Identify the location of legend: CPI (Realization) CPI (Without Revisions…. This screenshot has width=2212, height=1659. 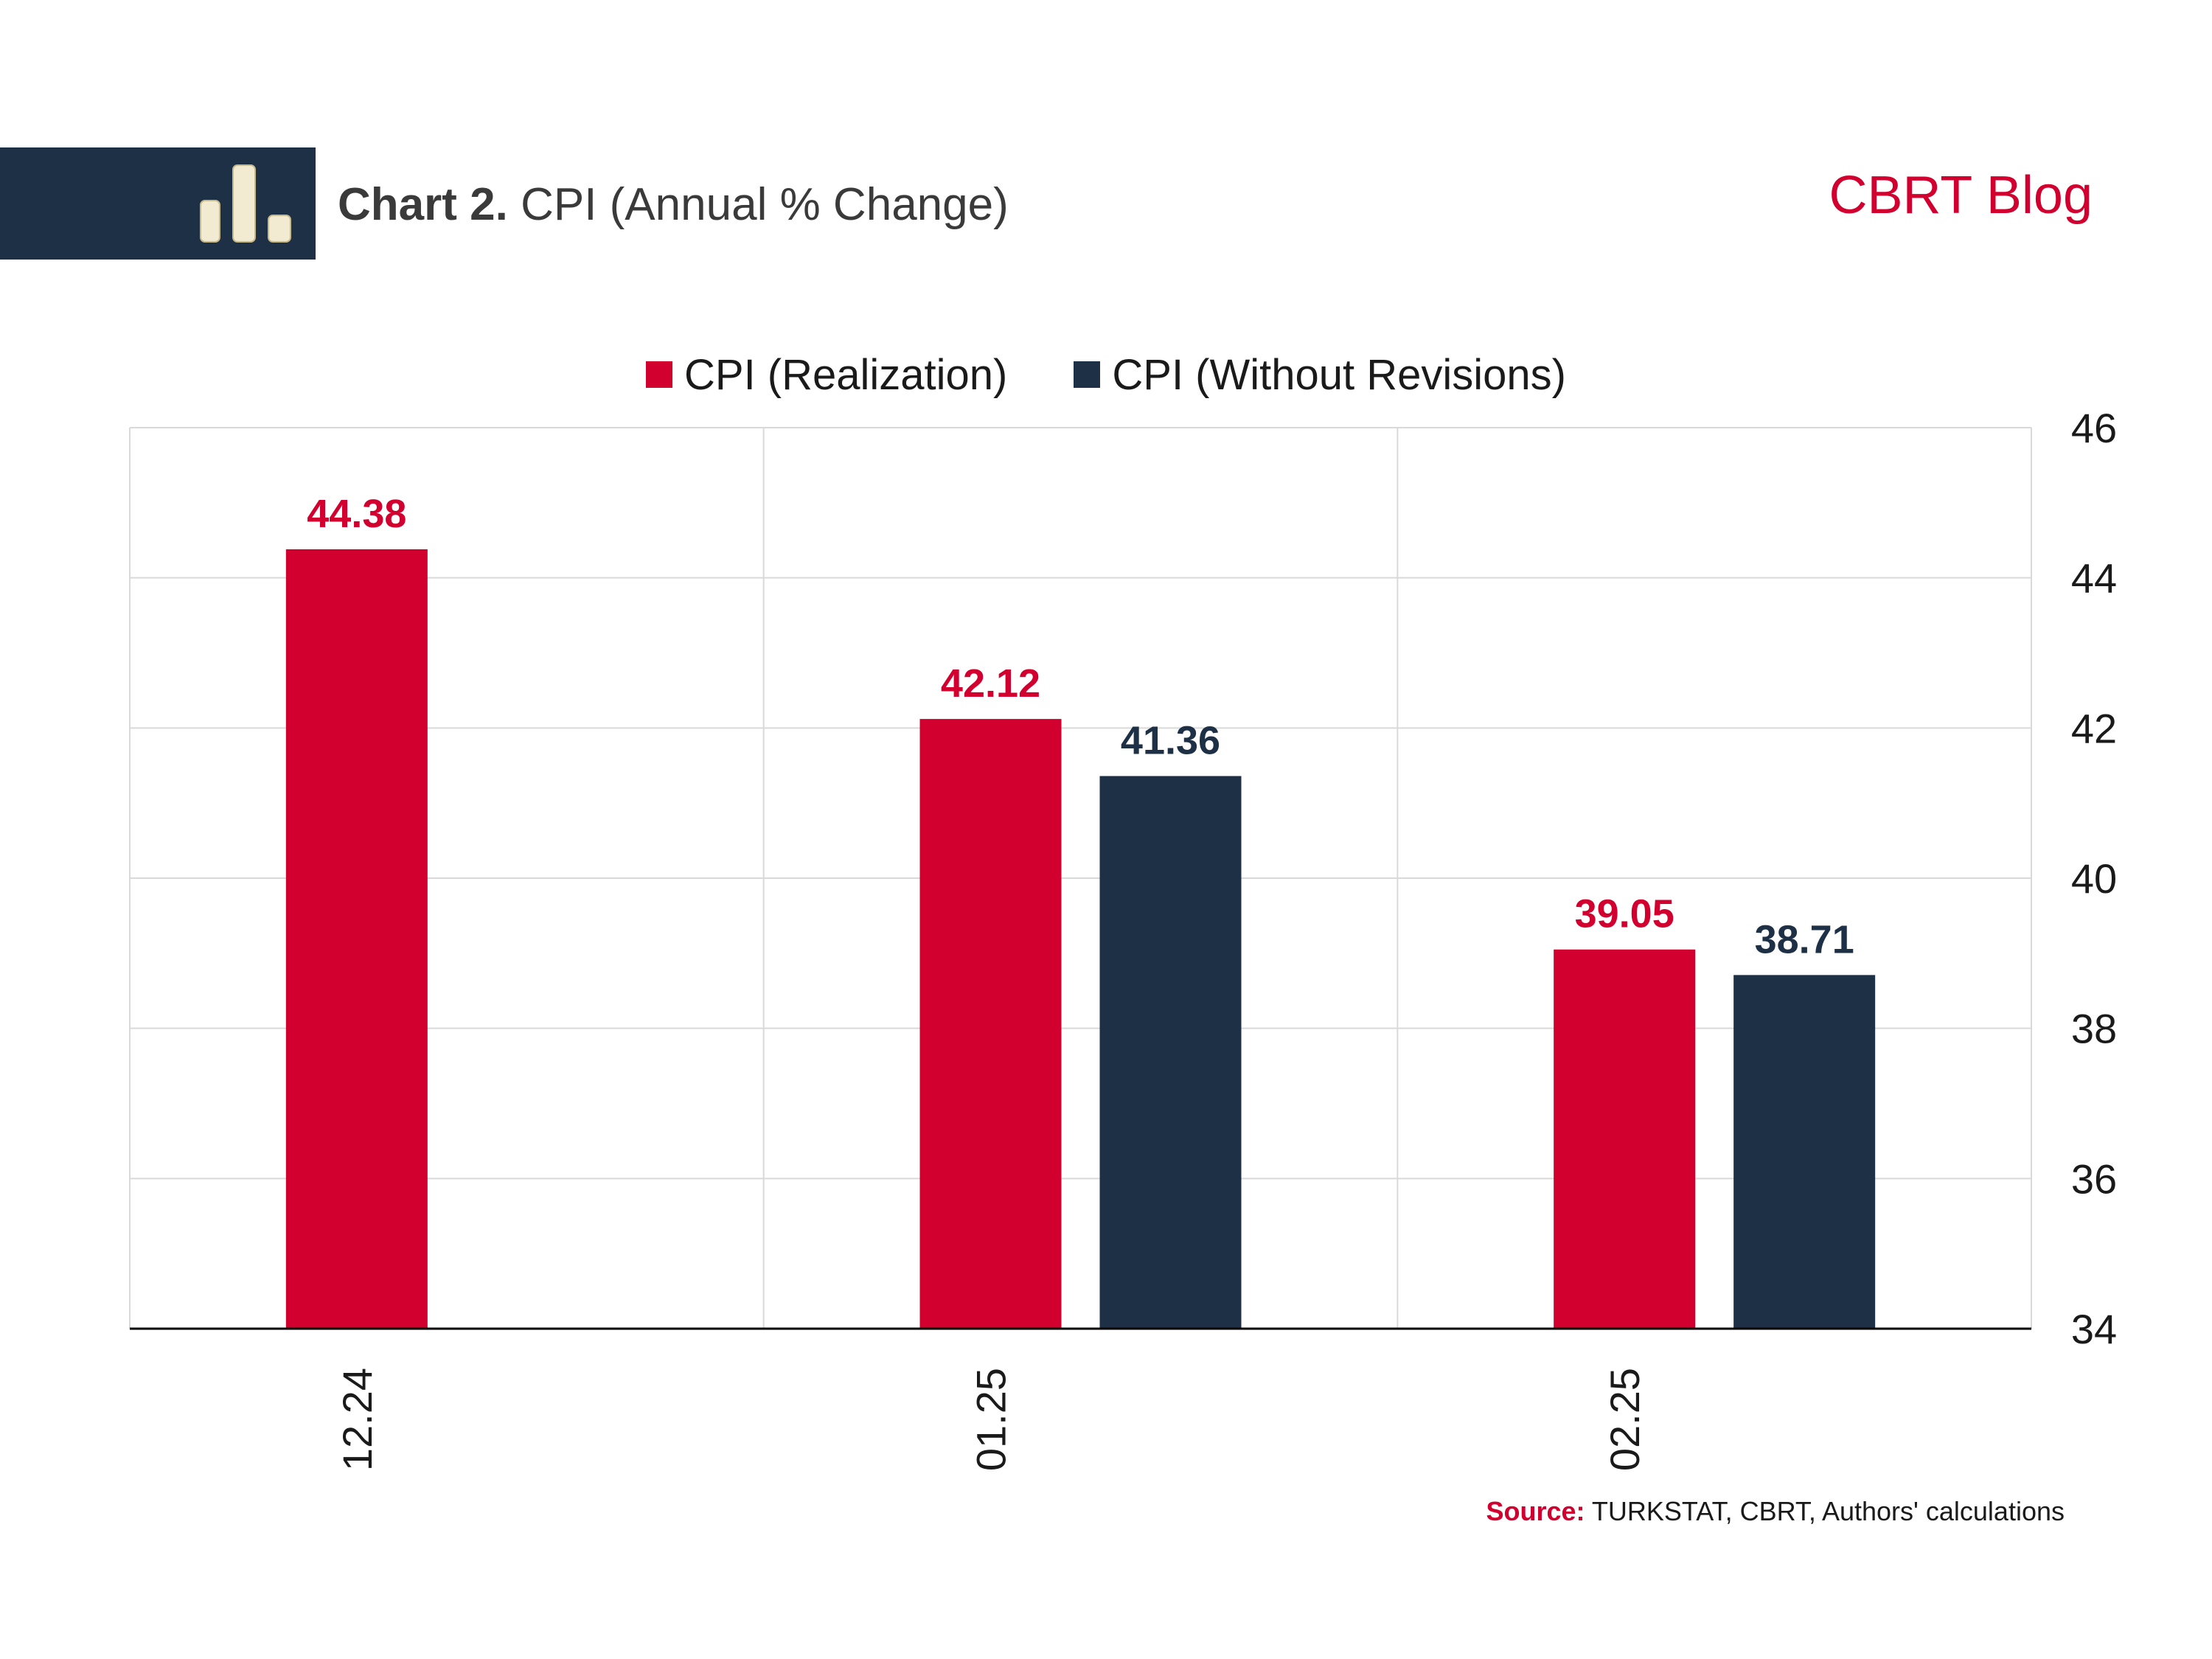
(1106, 374).